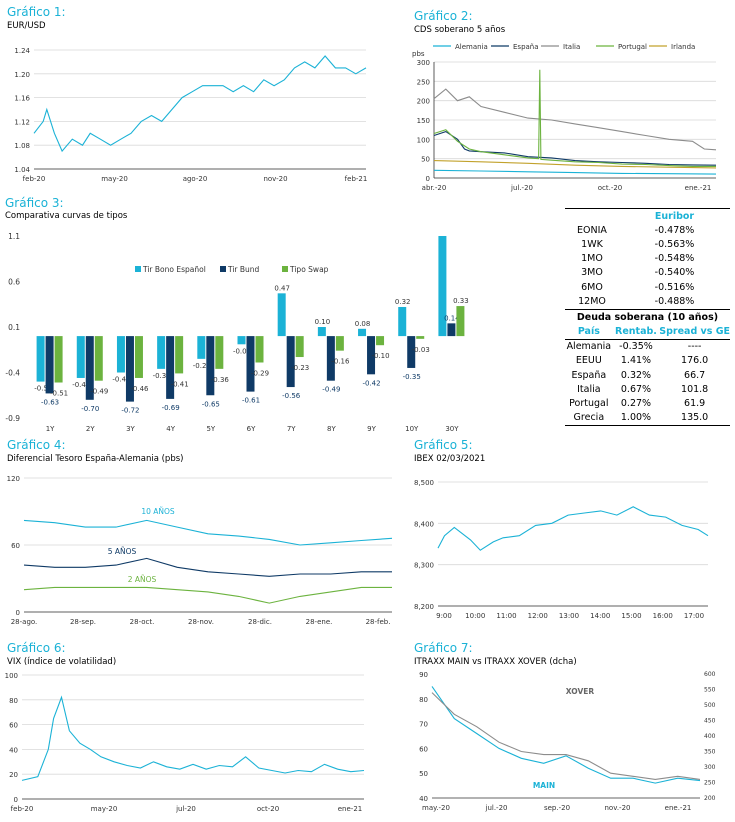  I want to click on x-tick-label: nov.-20, so click(618, 808).